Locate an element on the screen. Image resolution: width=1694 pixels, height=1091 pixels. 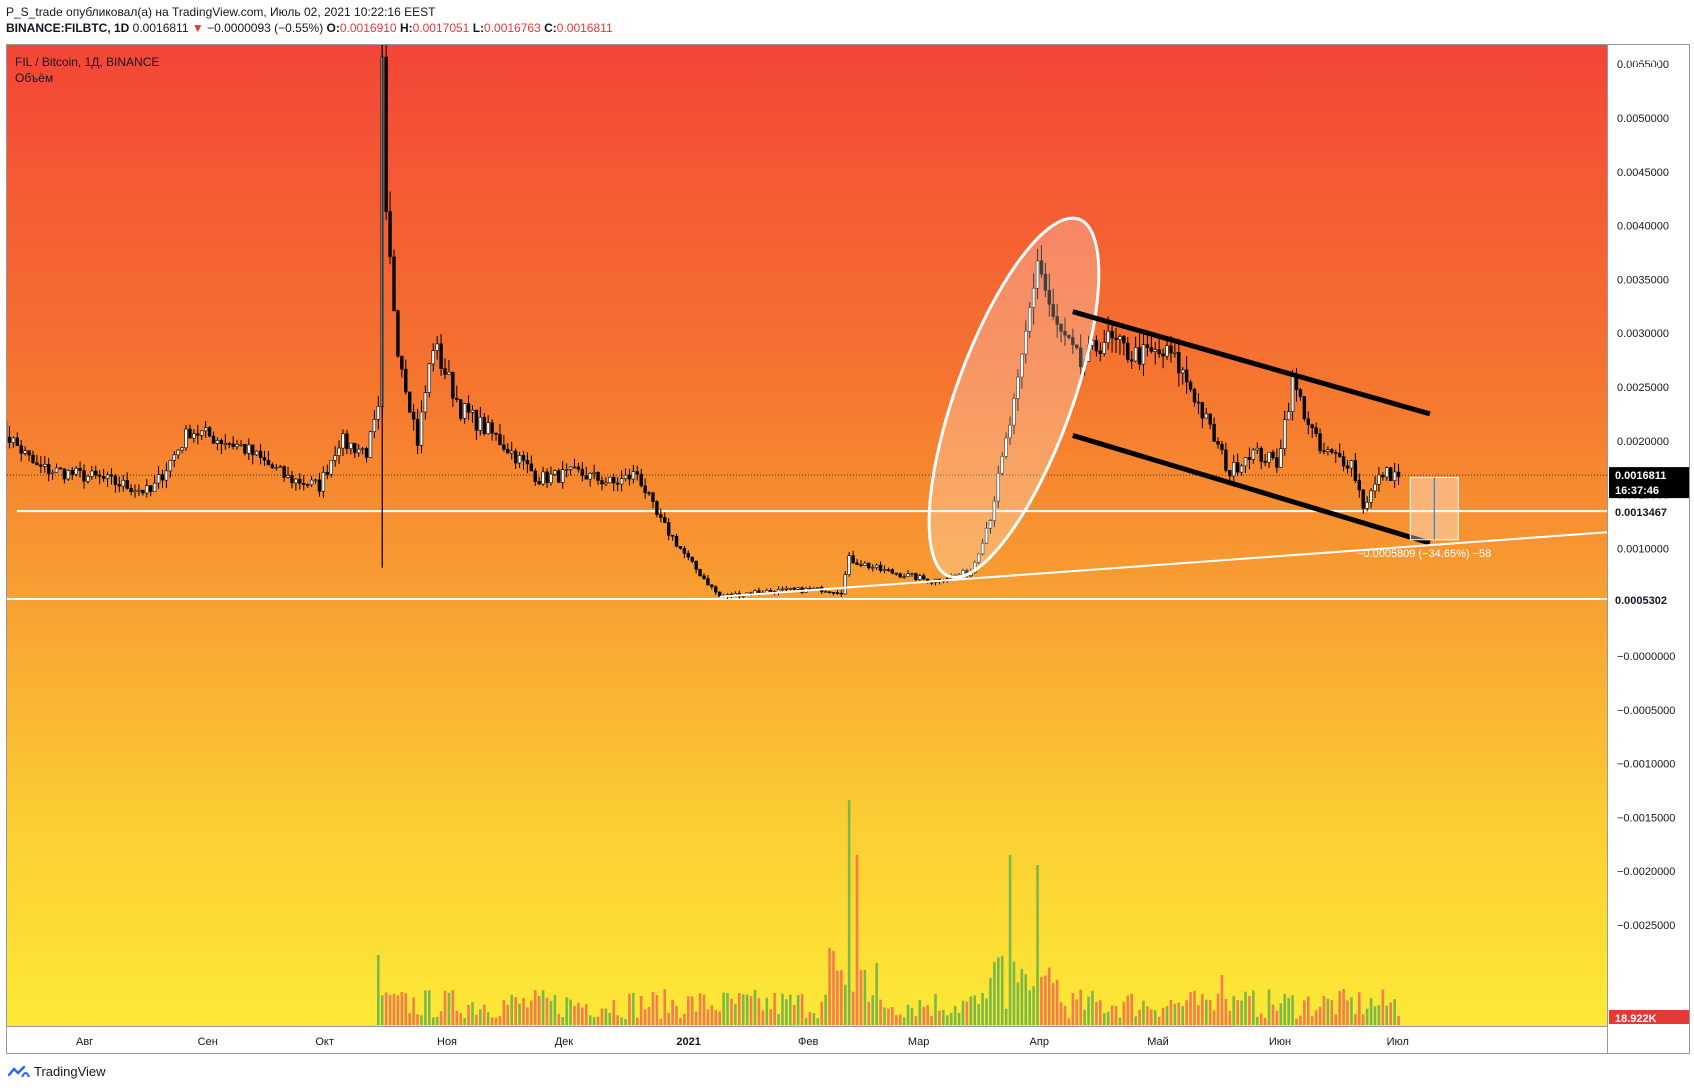
time-tick-label: Дек is located at coordinates (564, 1042).